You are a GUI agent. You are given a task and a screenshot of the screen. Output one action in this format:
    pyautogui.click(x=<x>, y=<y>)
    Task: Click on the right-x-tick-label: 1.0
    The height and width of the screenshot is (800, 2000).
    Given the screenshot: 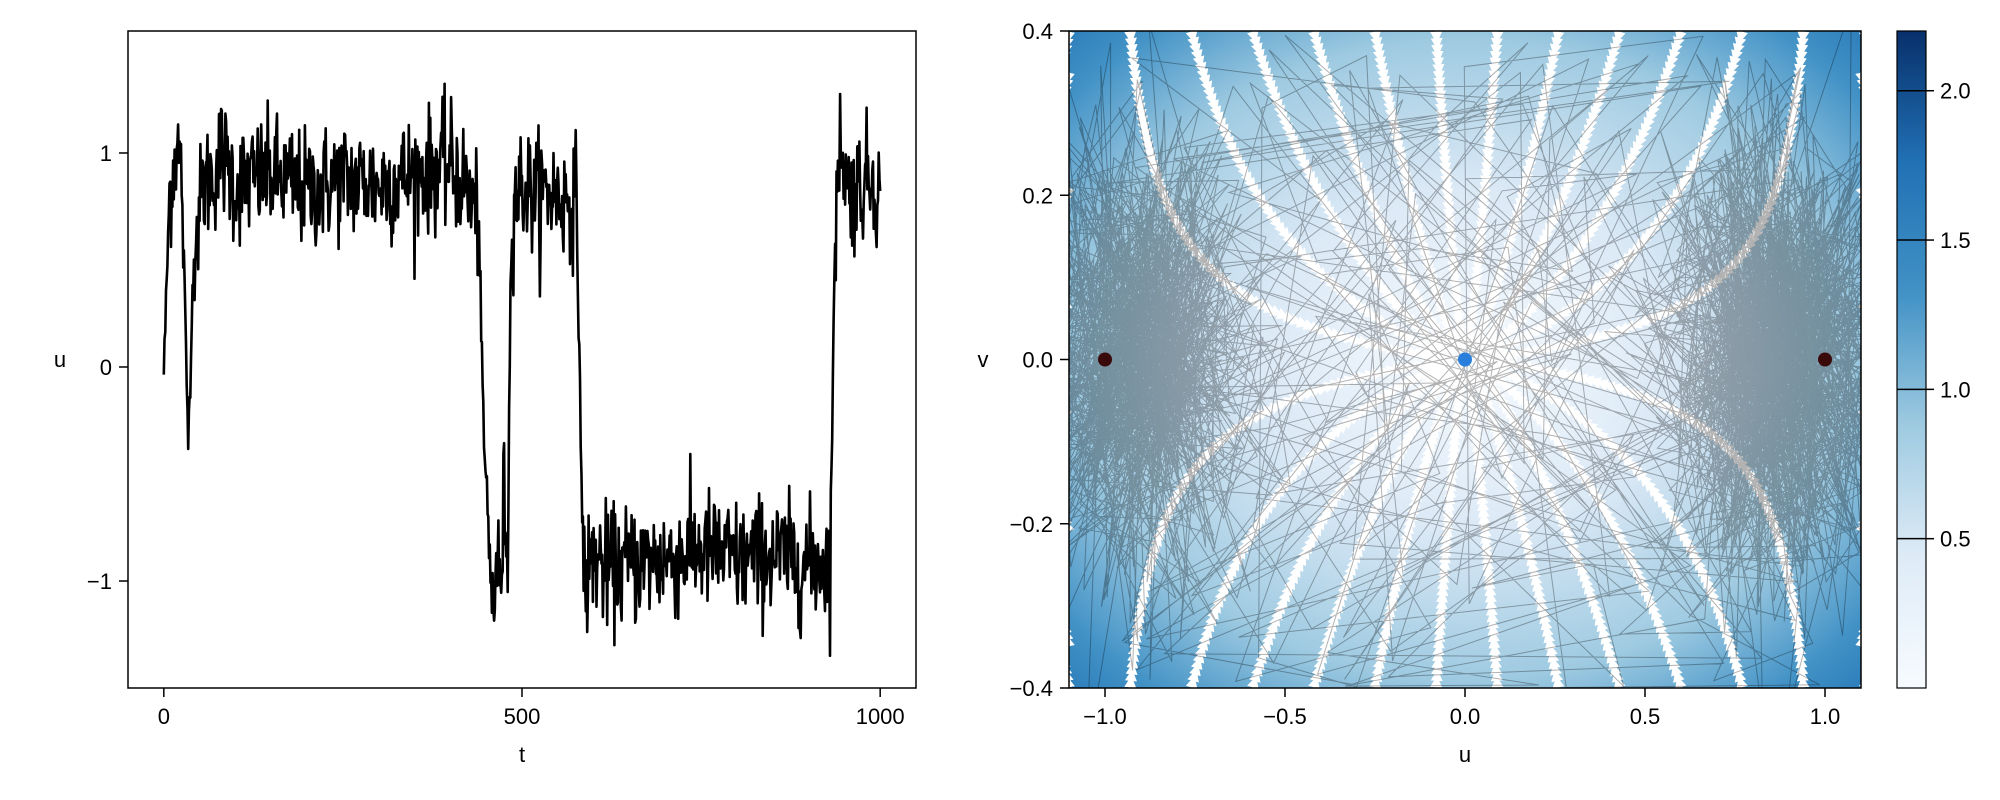 What is the action you would take?
    pyautogui.click(x=1825, y=716)
    